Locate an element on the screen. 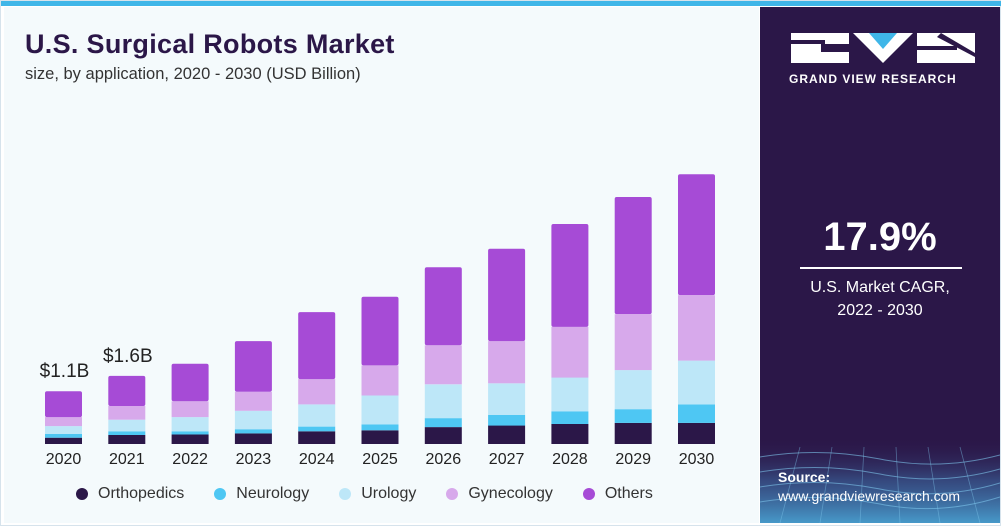 The height and width of the screenshot is (526, 1001). bar-urology-2025 is located at coordinates (380, 410).